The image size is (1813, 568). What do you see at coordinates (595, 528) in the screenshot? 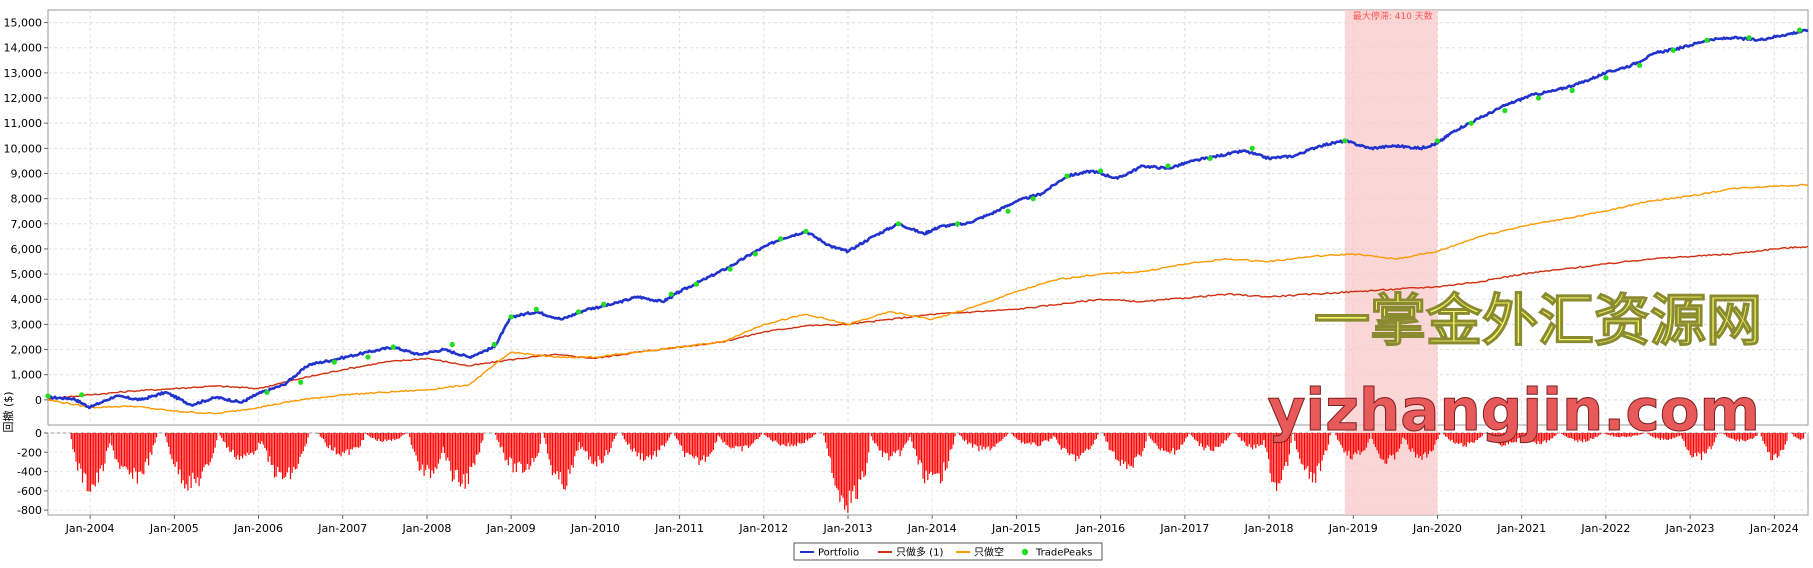
I see `x-tick-label: Jan-2010` at bounding box center [595, 528].